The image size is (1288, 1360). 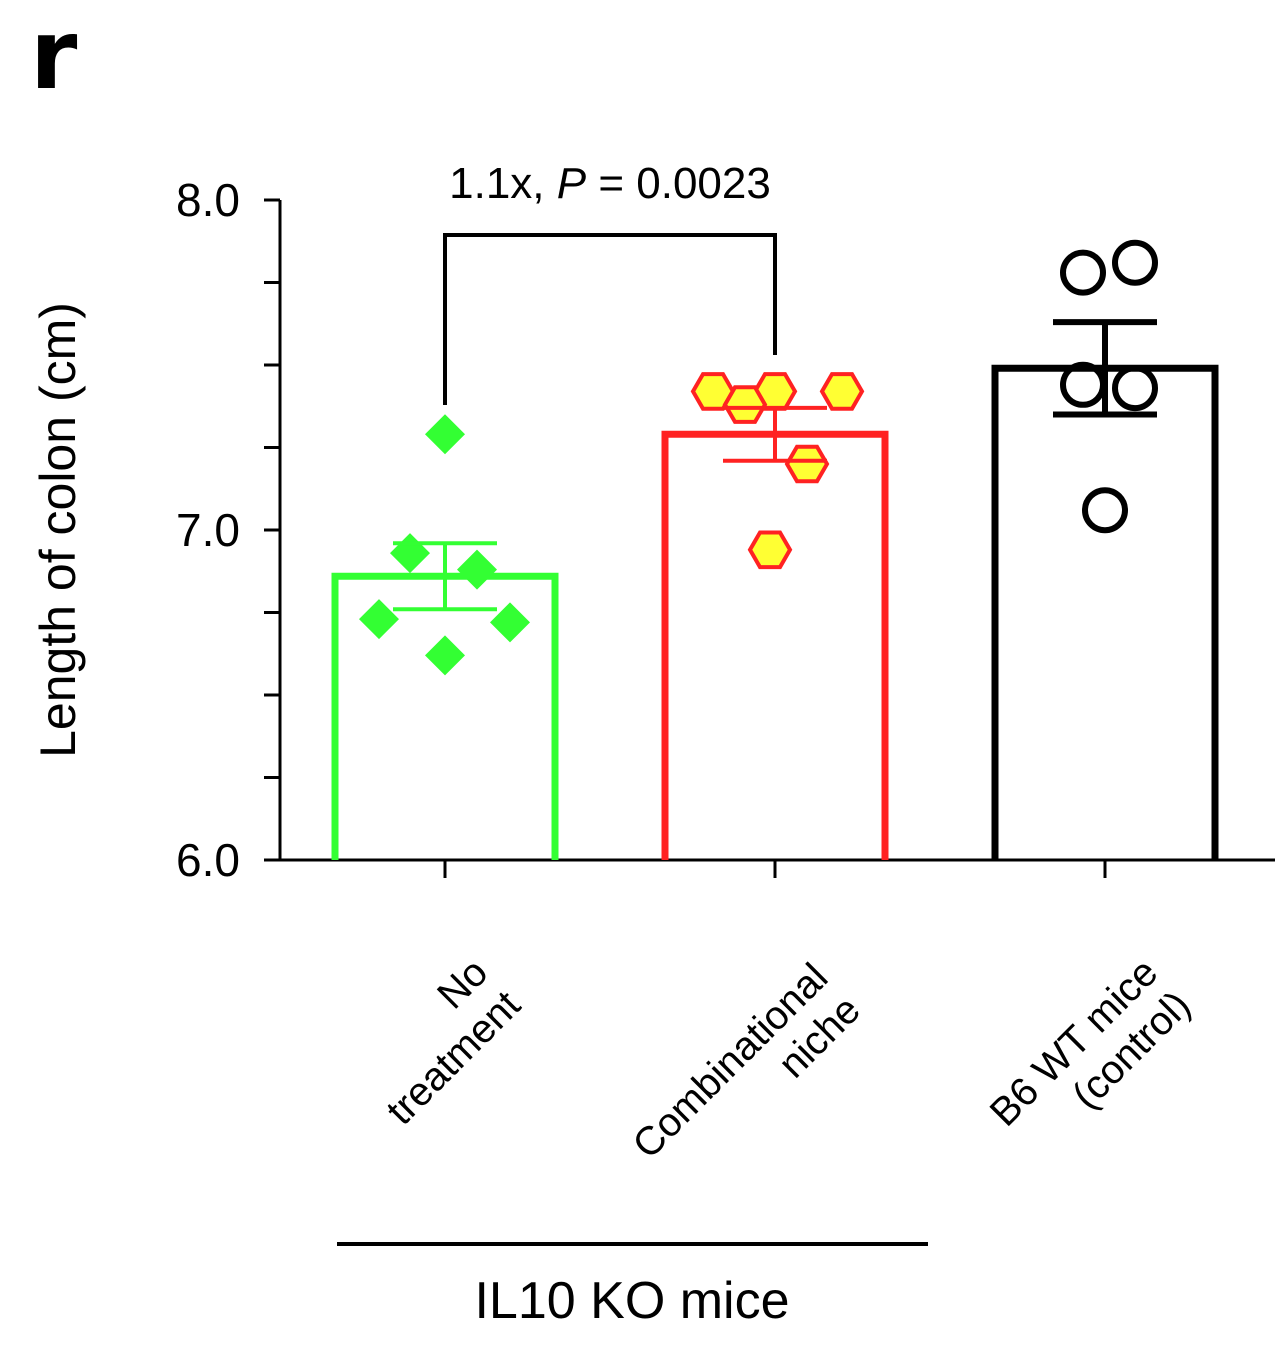 What do you see at coordinates (631, 1301) in the screenshot?
I see `group-label: IL10 KO mice` at bounding box center [631, 1301].